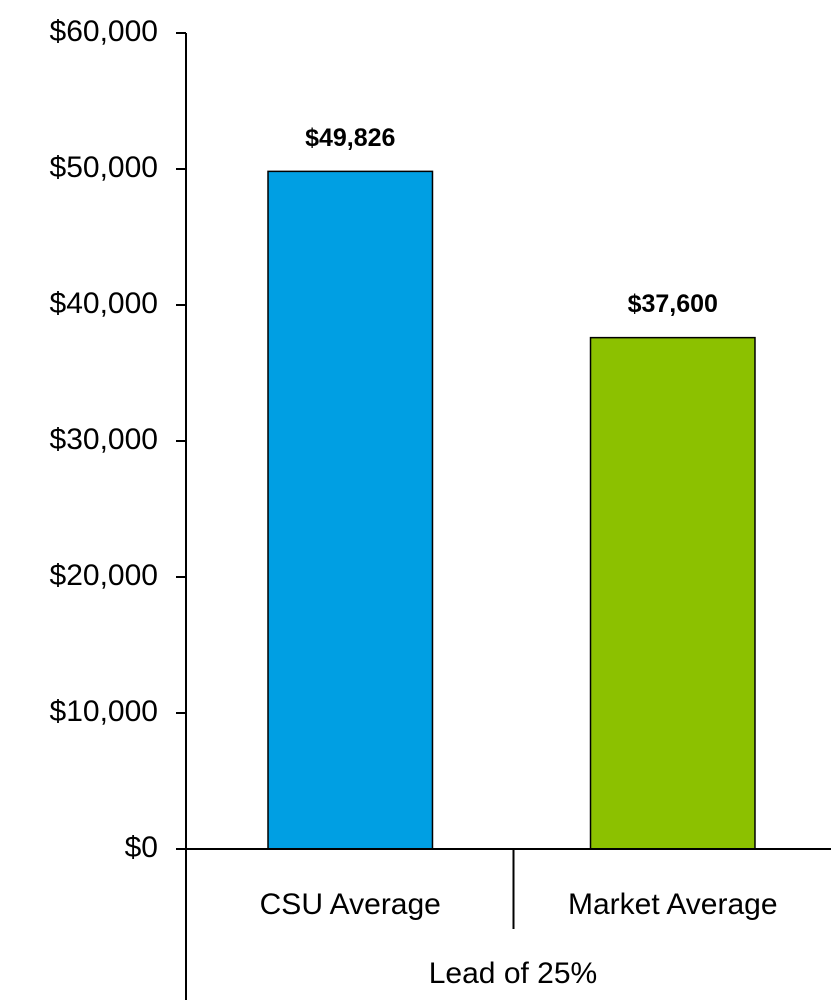 This screenshot has width=831, height=1000. I want to click on x-axis-label: Lead of 25%, so click(513, 973).